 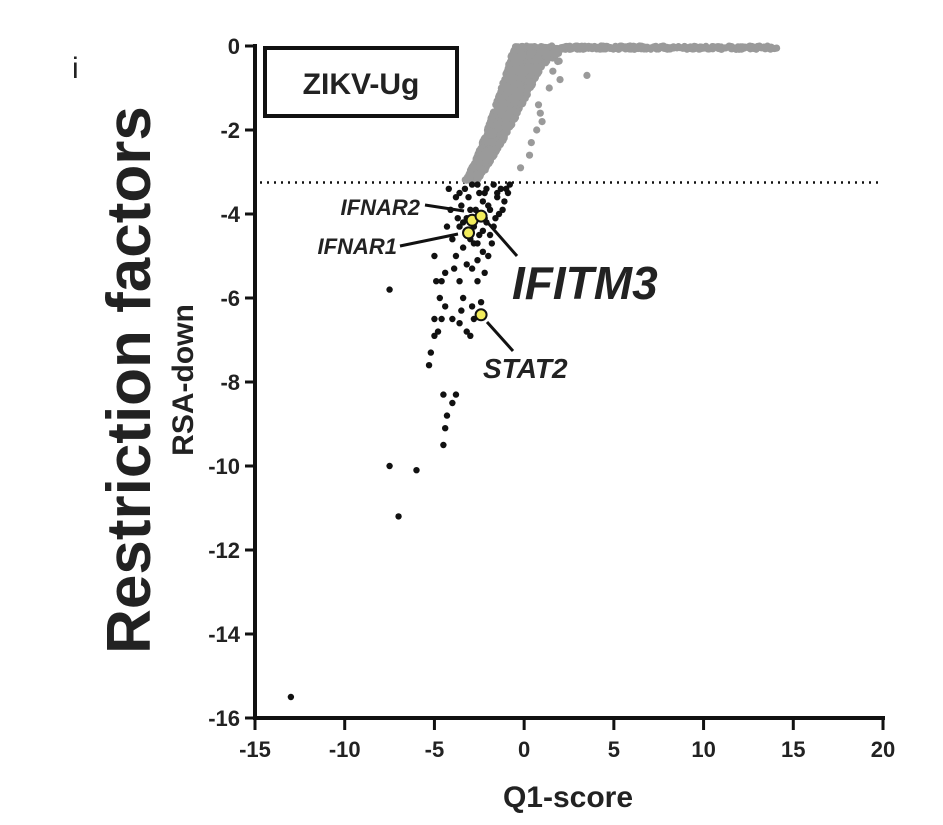 What do you see at coordinates (525, 368) in the screenshot?
I see `stat2-label: STAT2` at bounding box center [525, 368].